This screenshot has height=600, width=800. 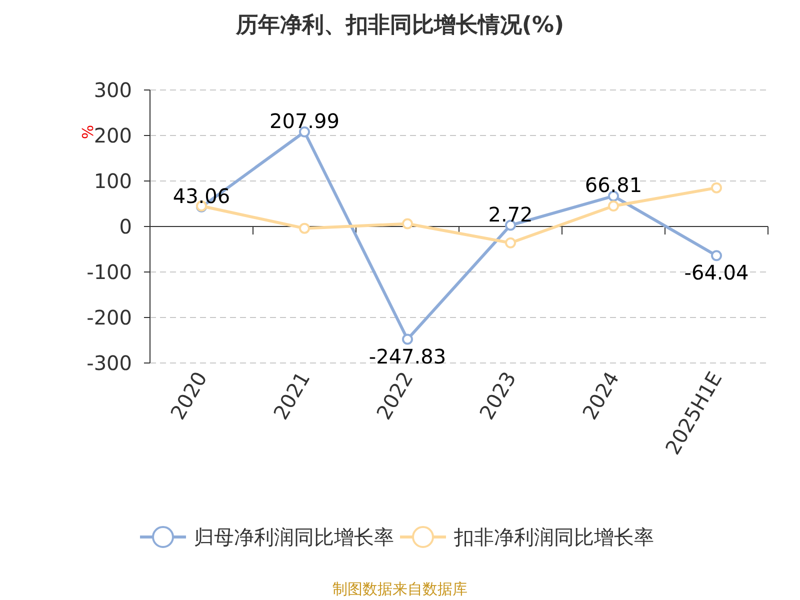 What do you see at coordinates (305, 120) in the screenshot?
I see `data-label: 207.99` at bounding box center [305, 120].